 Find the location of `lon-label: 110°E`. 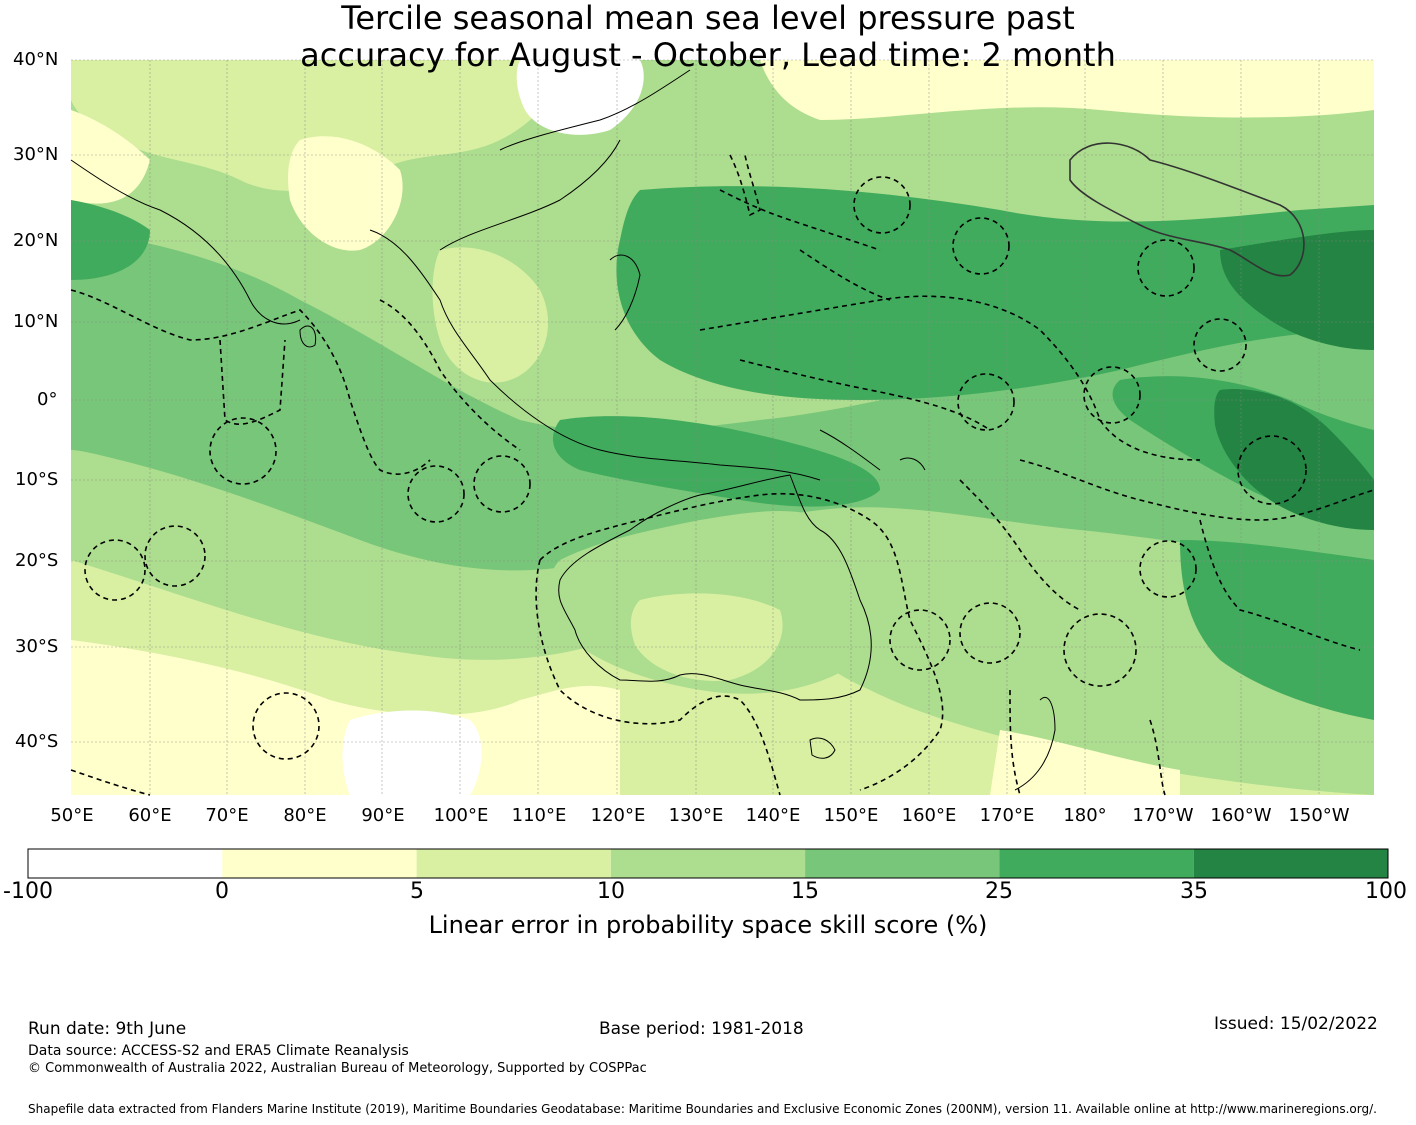

lon-label: 110°E is located at coordinates (539, 815).